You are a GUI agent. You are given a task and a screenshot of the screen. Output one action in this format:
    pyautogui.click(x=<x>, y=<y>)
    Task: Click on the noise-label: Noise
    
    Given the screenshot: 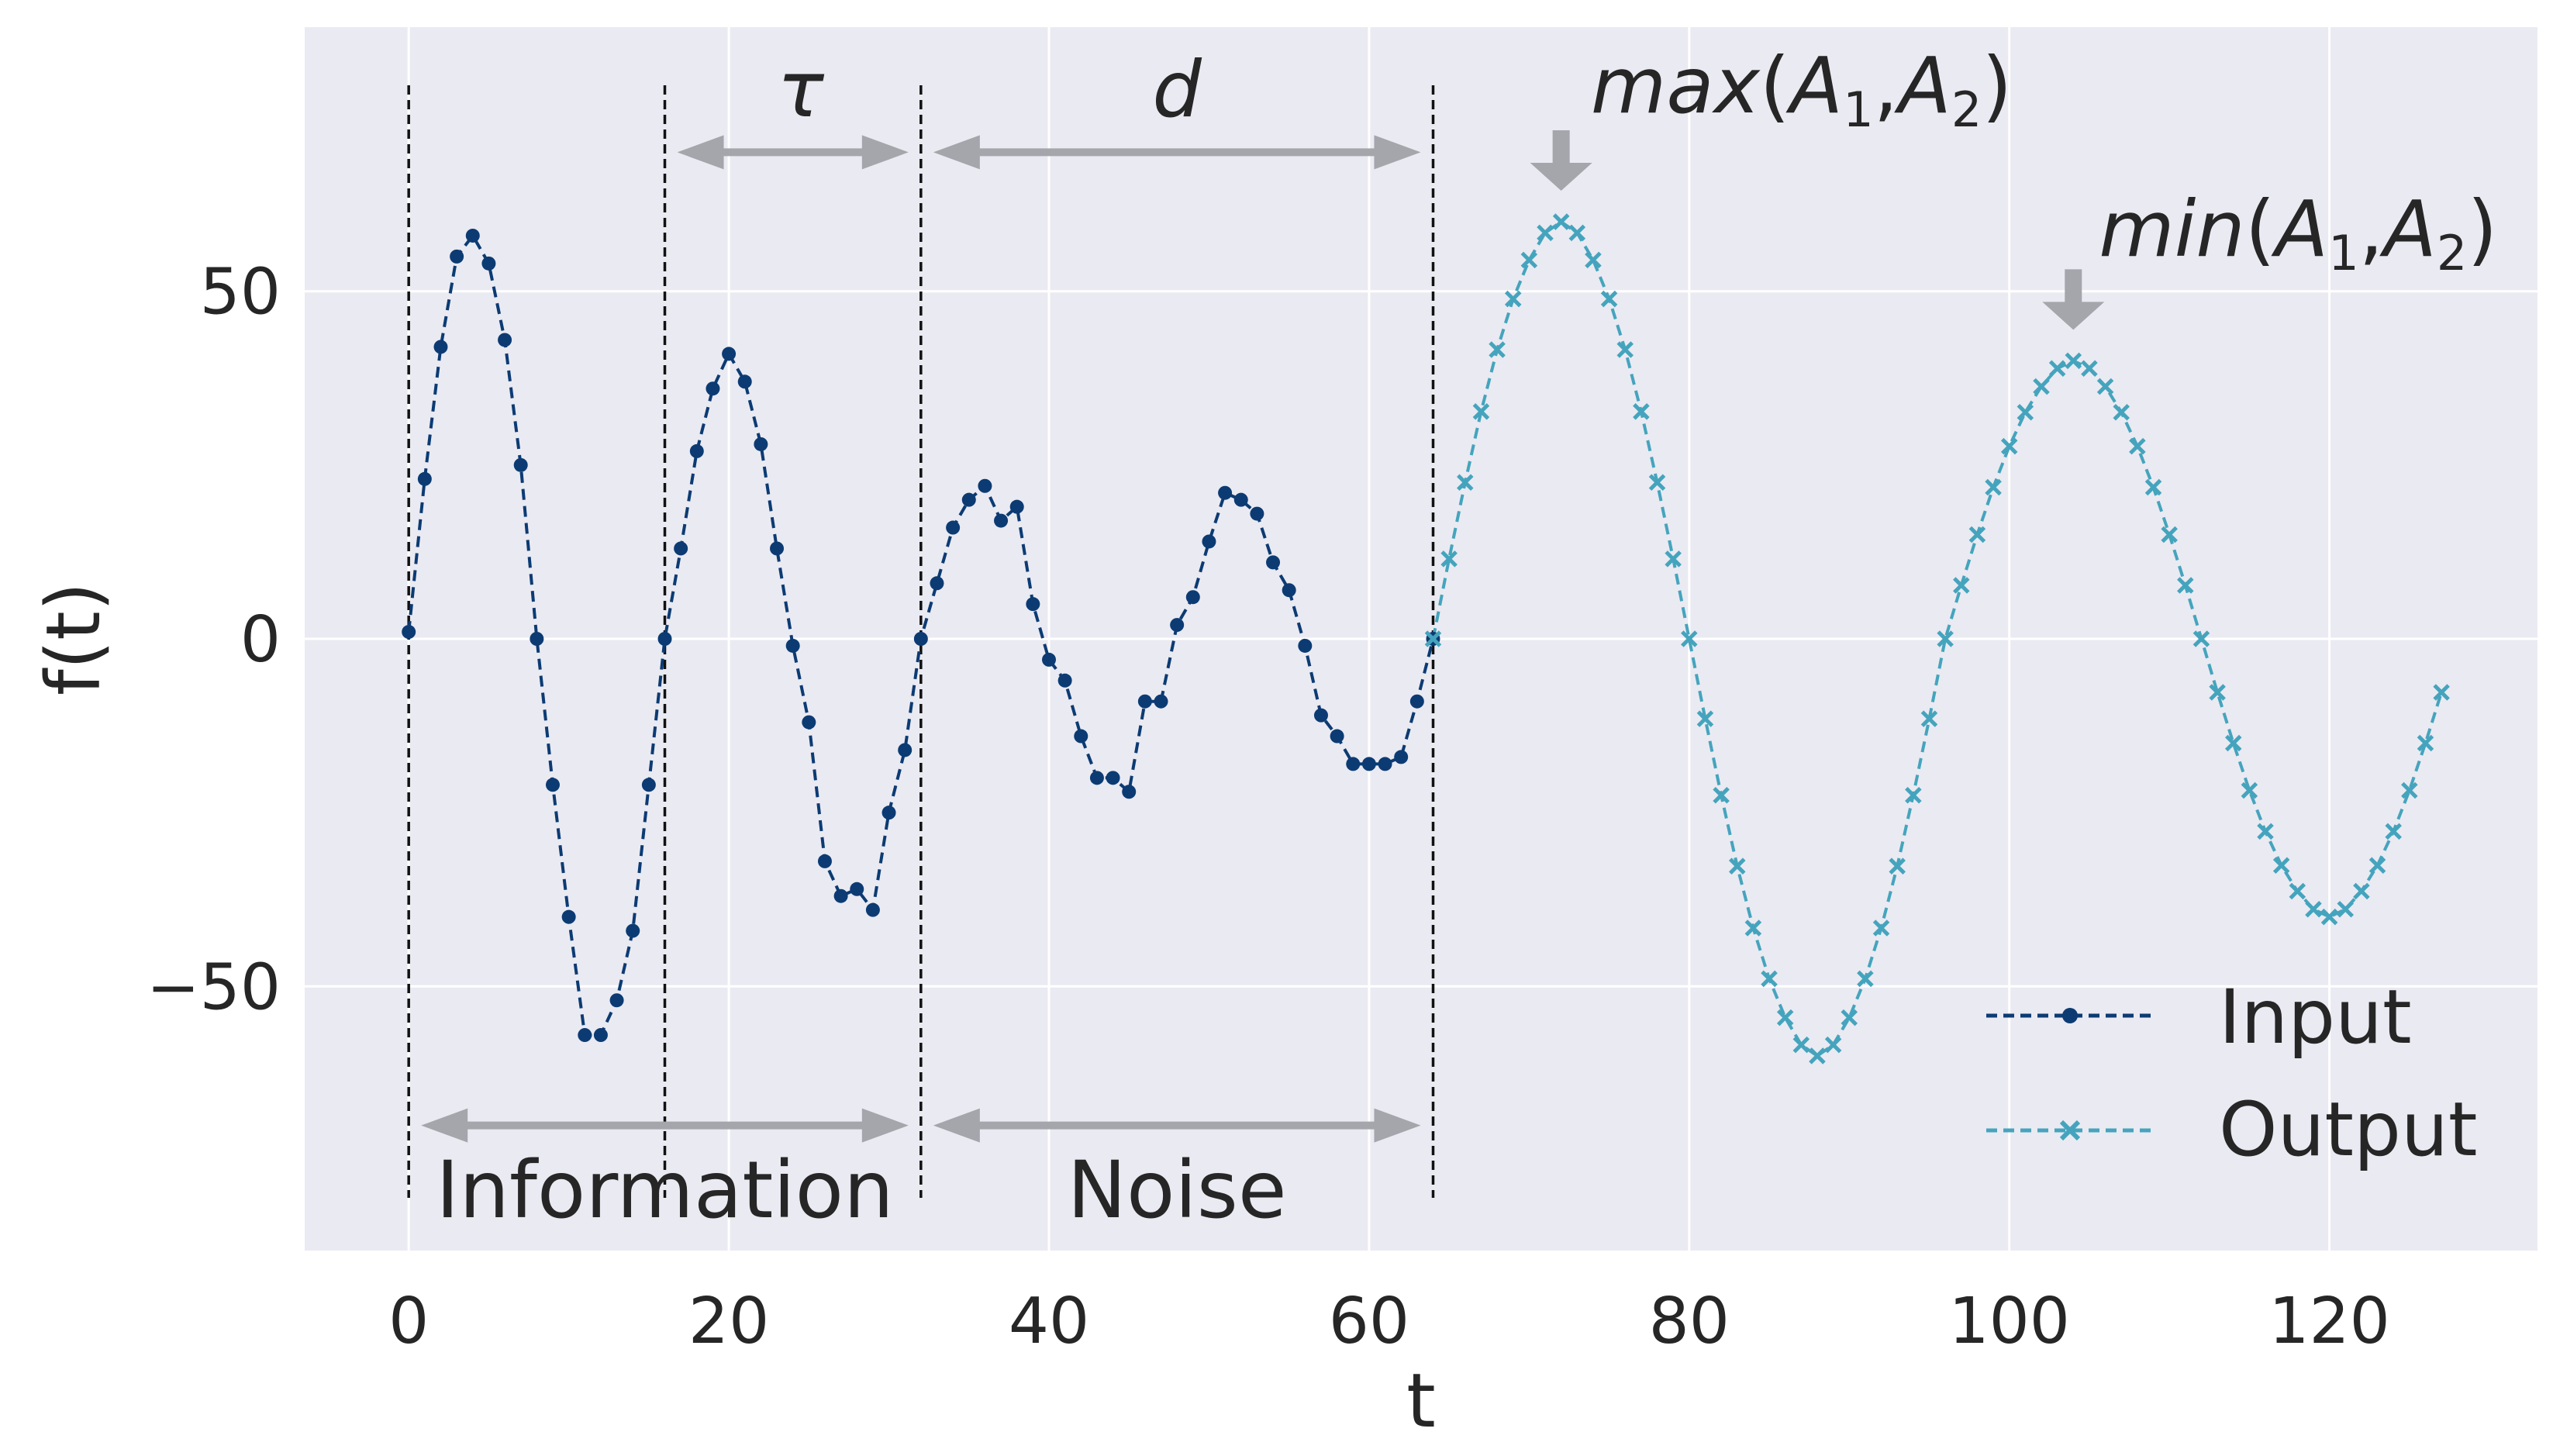 What is the action you would take?
    pyautogui.click(x=1177, y=1191)
    